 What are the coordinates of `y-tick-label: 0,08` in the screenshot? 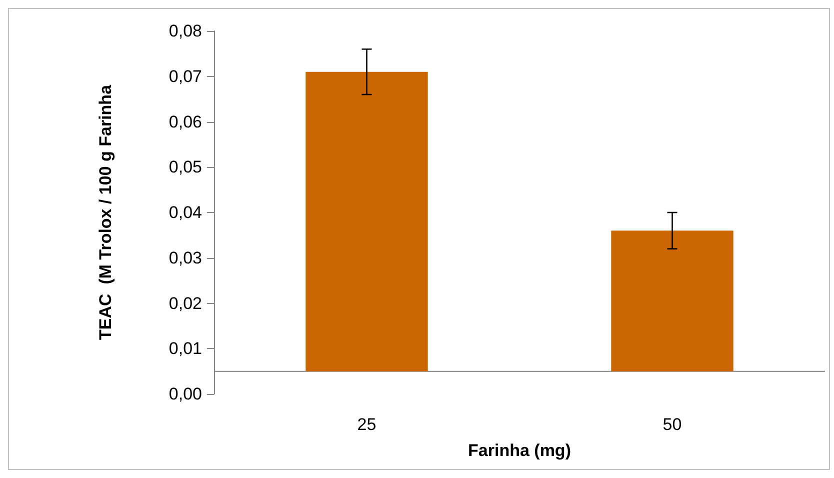 It's located at (185, 31).